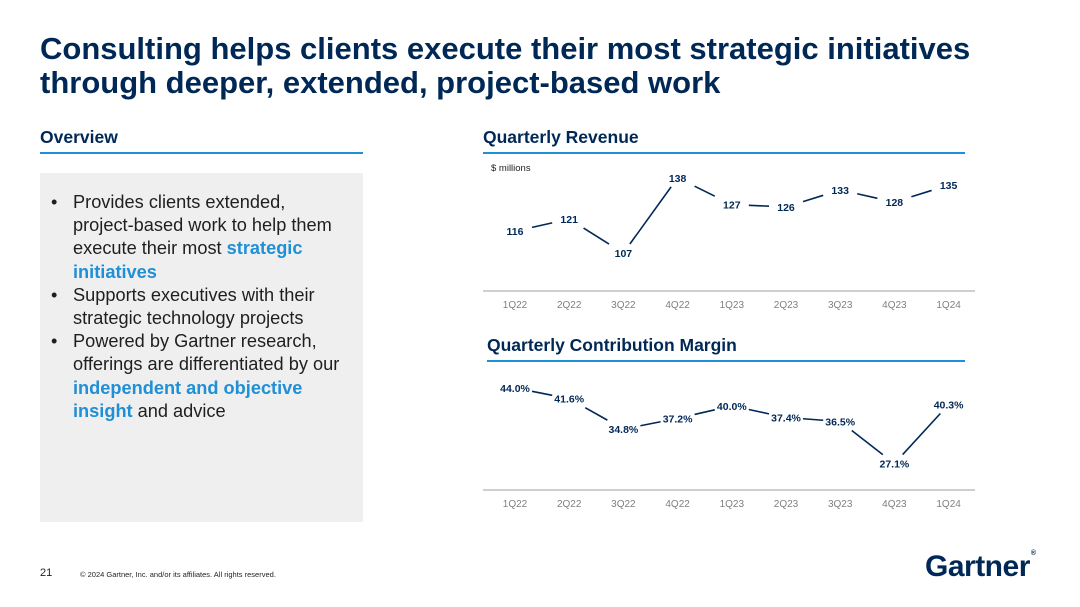 The height and width of the screenshot is (607, 1080). What do you see at coordinates (724, 140) in the screenshot?
I see `revenue-chart-title: Quarterly Revenue` at bounding box center [724, 140].